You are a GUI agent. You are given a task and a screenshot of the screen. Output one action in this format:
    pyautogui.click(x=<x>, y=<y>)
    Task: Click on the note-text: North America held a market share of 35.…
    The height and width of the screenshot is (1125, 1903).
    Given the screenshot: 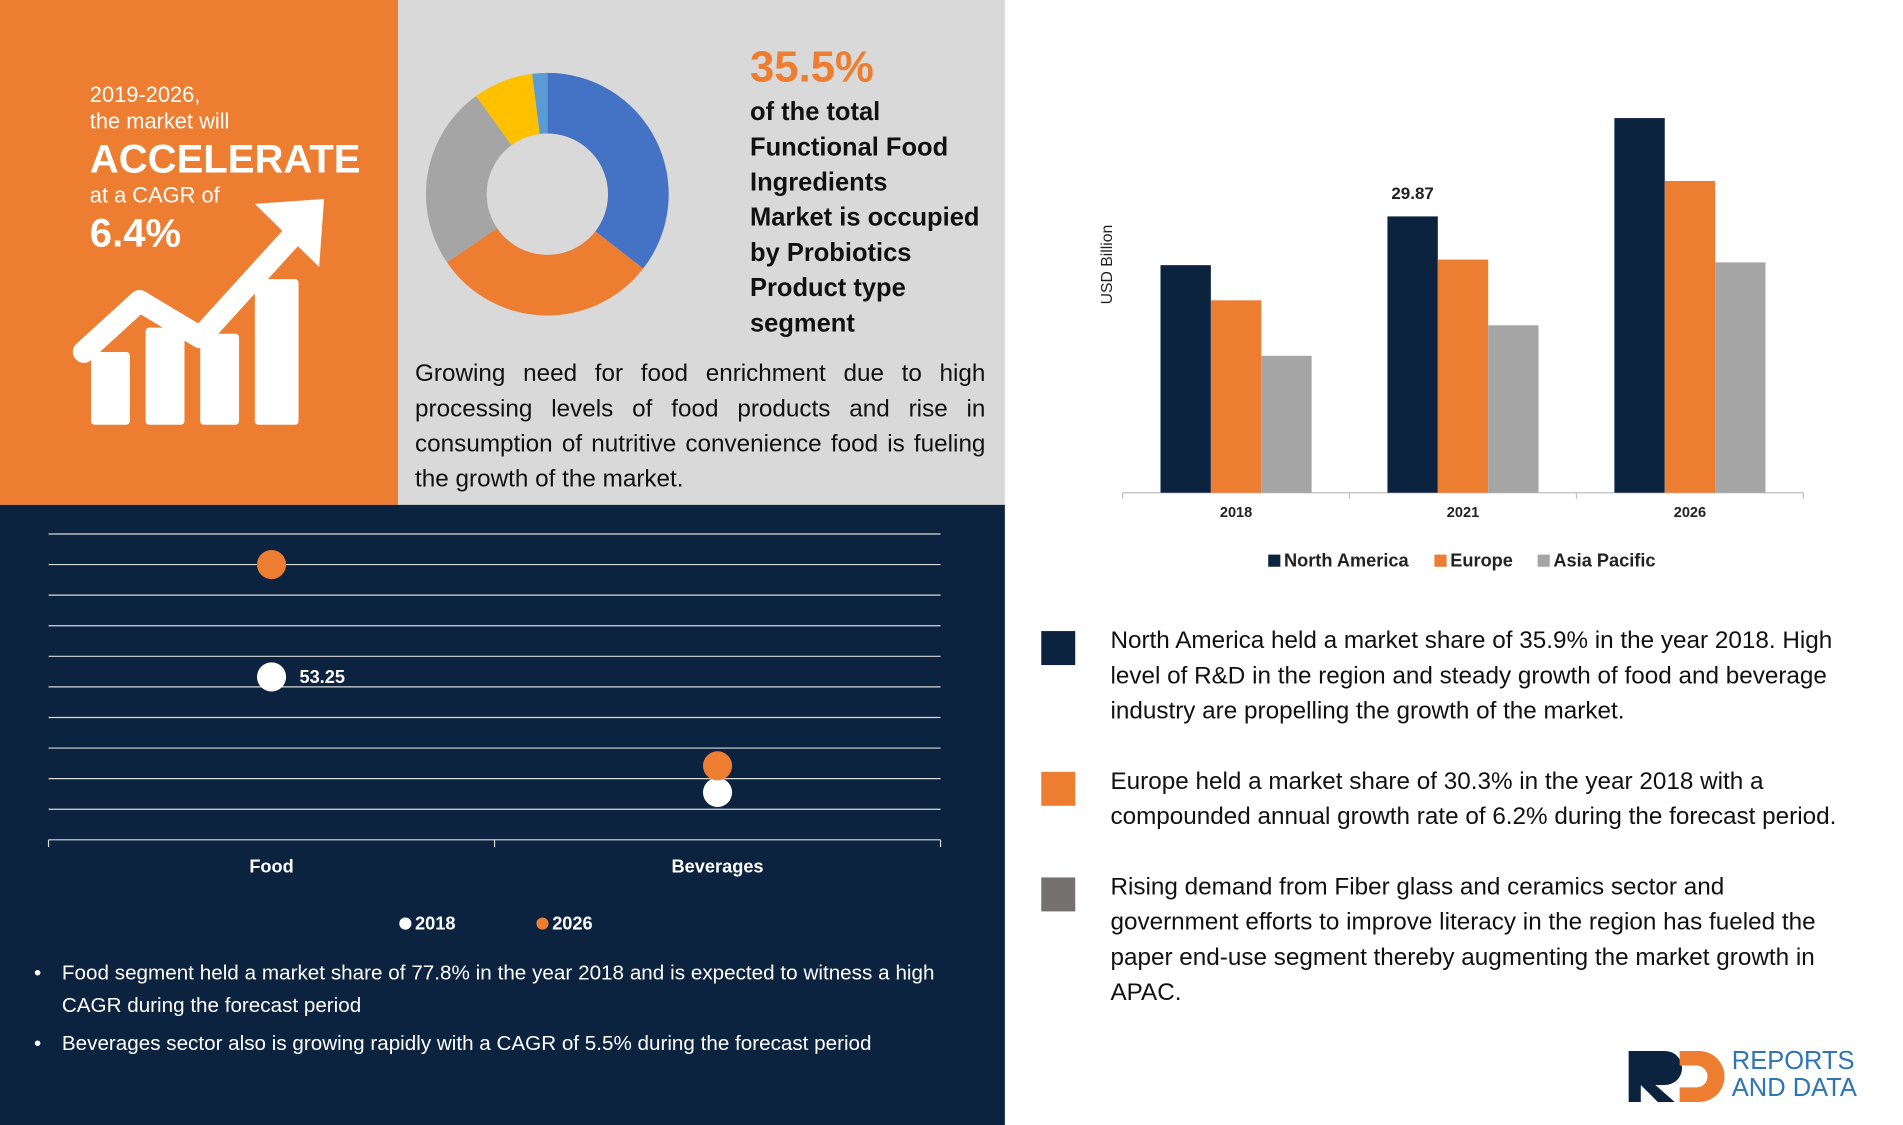 What is the action you would take?
    pyautogui.click(x=1471, y=676)
    